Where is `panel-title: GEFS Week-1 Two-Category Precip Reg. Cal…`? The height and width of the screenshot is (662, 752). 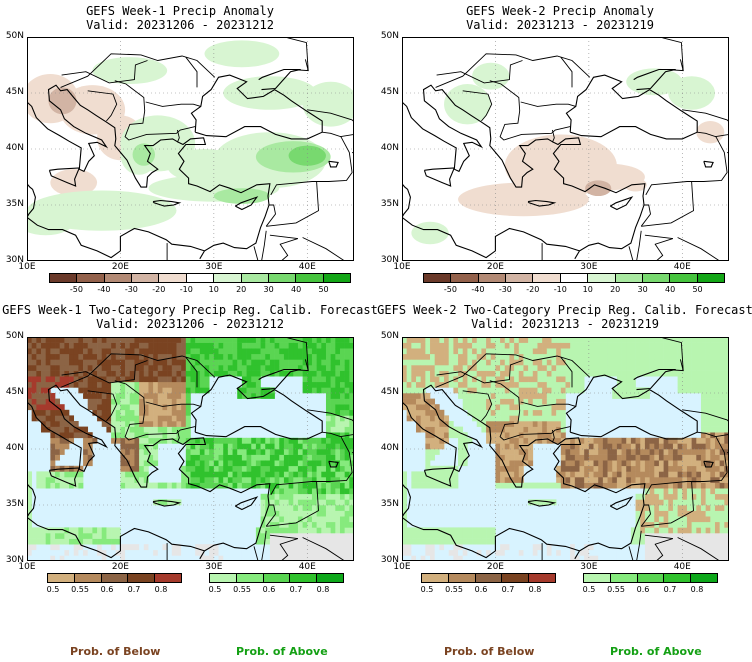
panel-title: GEFS Week-1 Two-Category Precip Reg. Cal… is located at coordinates (190, 310).